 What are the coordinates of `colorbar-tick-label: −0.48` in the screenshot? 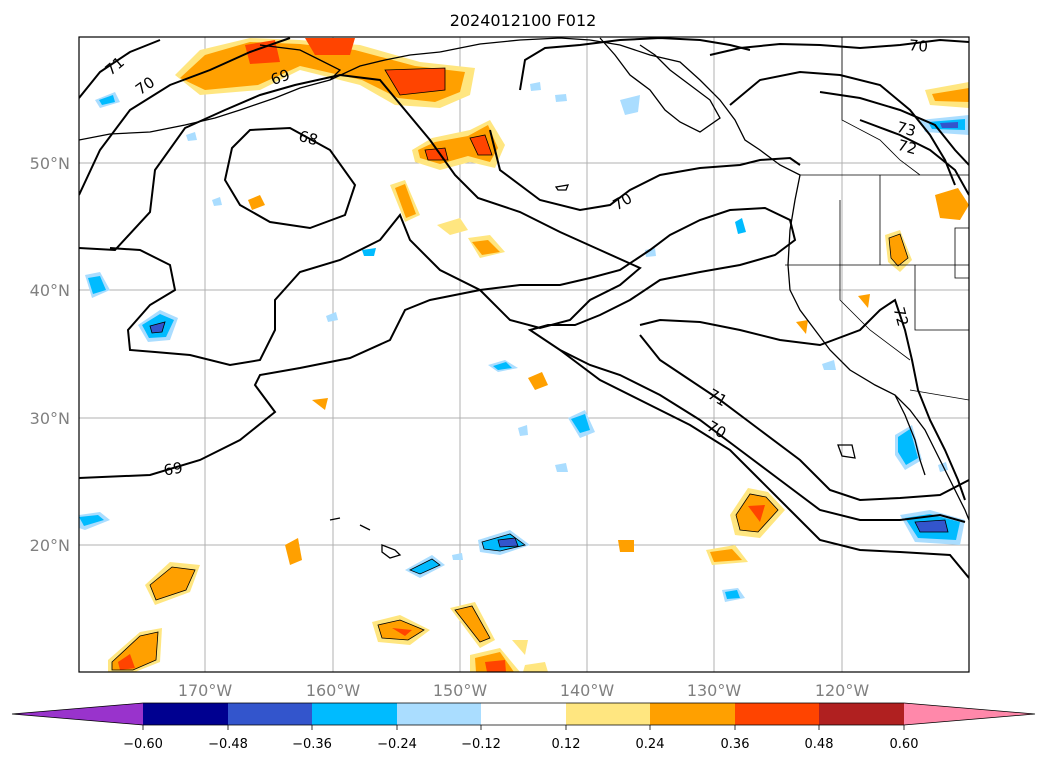 It's located at (228, 744).